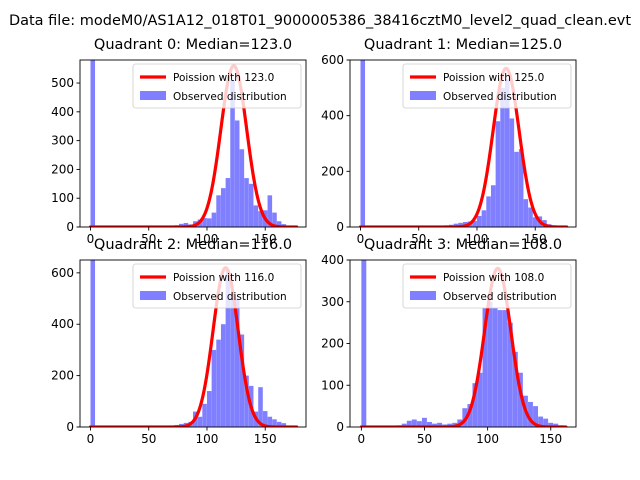 The height and width of the screenshot is (480, 640). I want to click on legend: Poission with 108.0 Observed distribution, so click(487, 286).